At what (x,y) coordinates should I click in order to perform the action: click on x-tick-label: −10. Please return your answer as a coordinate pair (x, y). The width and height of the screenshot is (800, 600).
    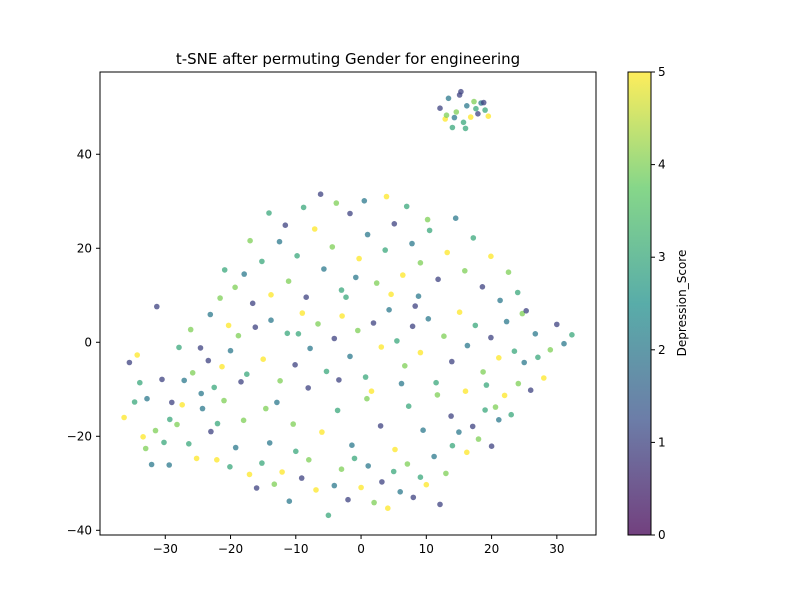
    Looking at the image, I should click on (295, 549).